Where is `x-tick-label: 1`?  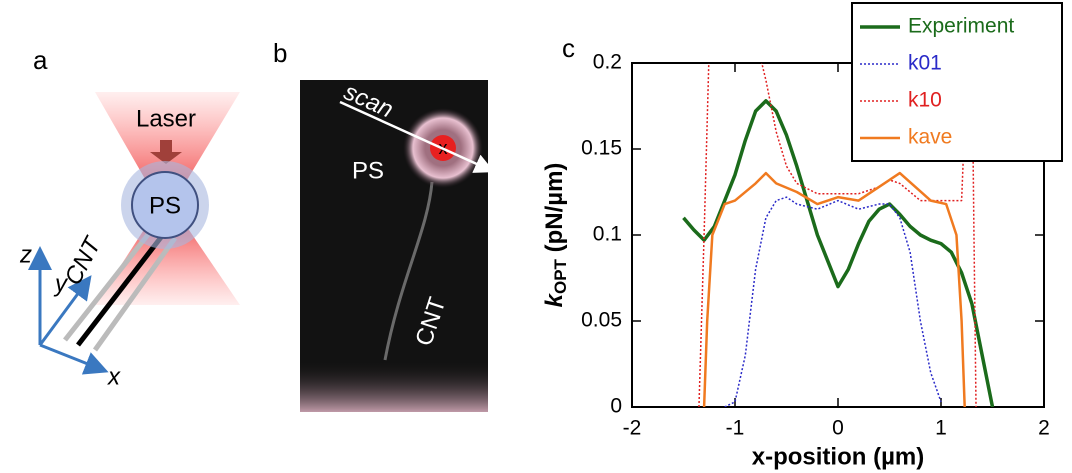 x-tick-label: 1 is located at coordinates (941, 428).